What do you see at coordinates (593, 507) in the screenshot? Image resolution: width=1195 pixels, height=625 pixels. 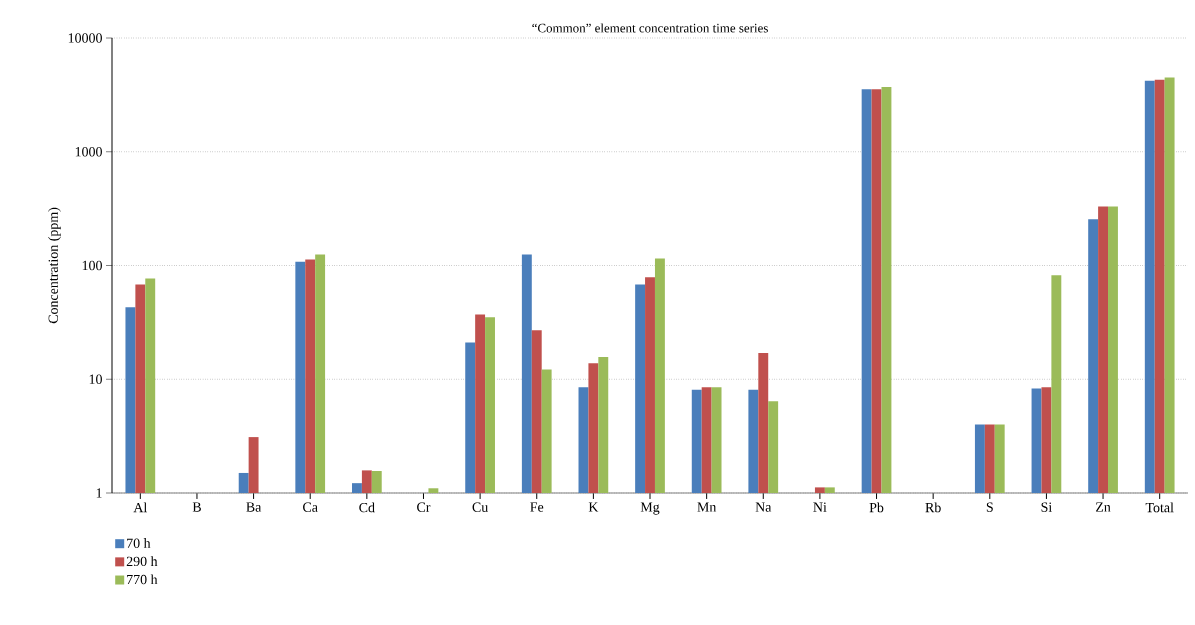 I see `x-tick-label: K` at bounding box center [593, 507].